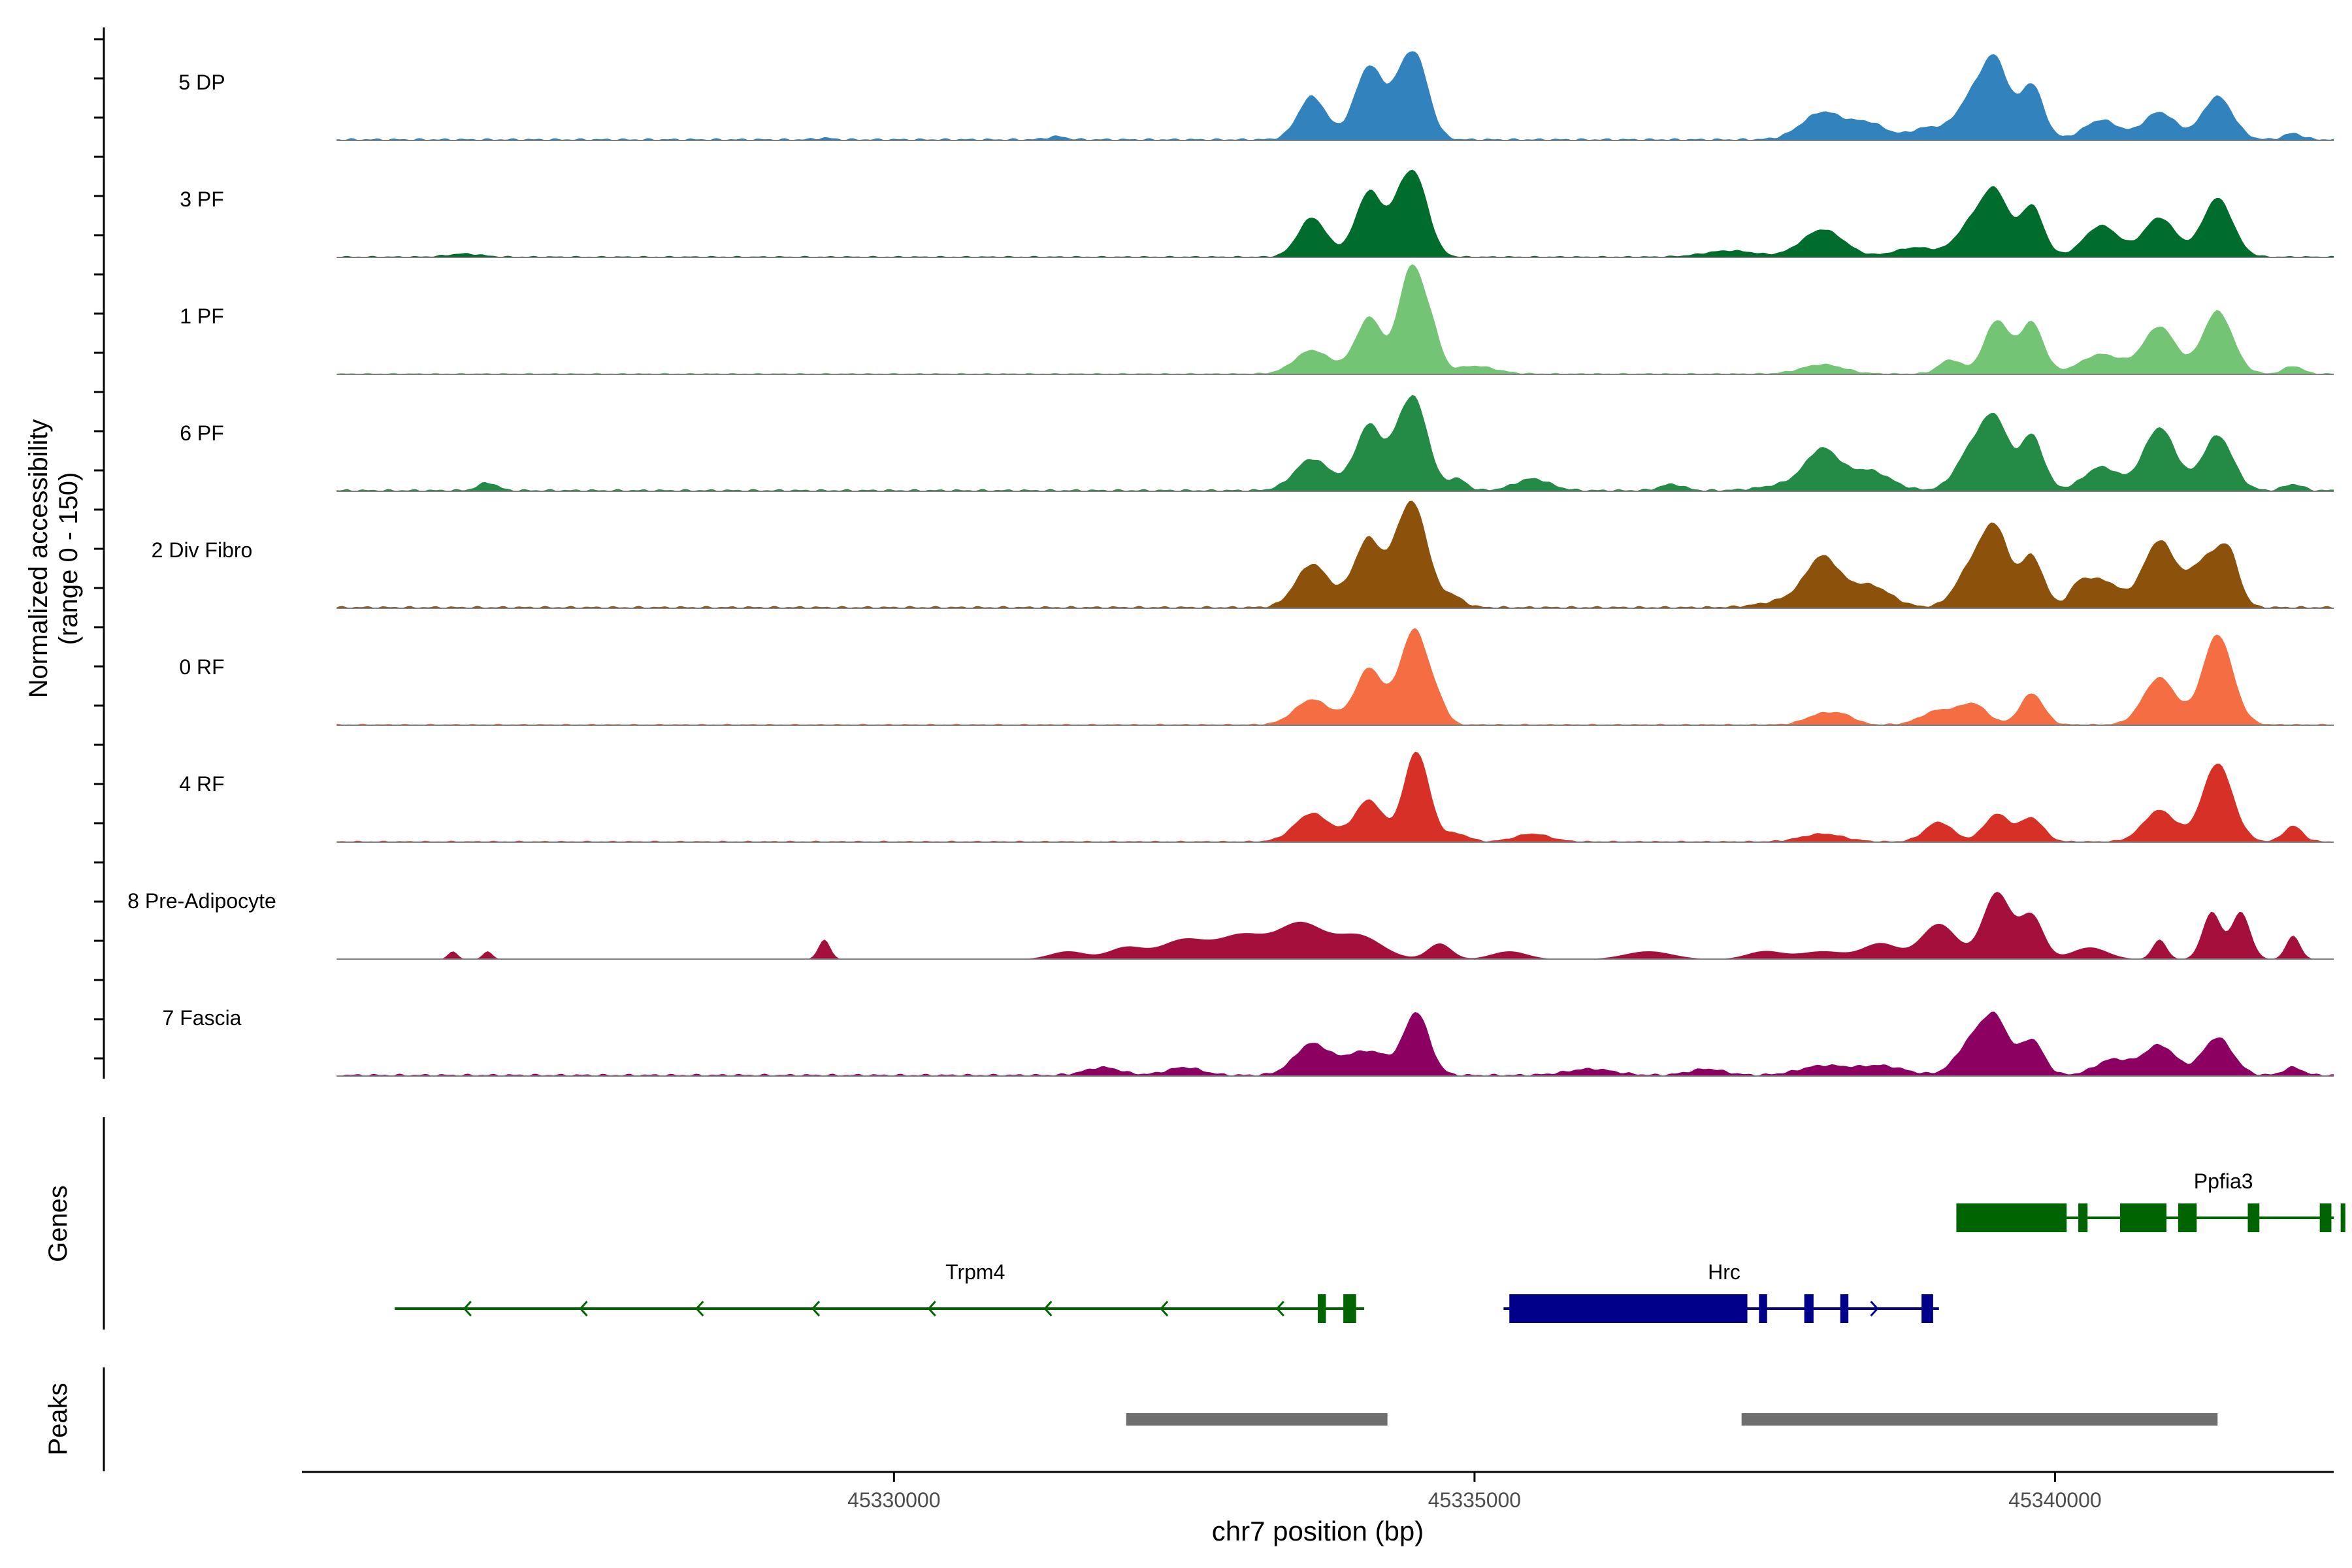  Describe the element at coordinates (2223, 1181) in the screenshot. I see `gene-label-0: Ppfia3` at that location.